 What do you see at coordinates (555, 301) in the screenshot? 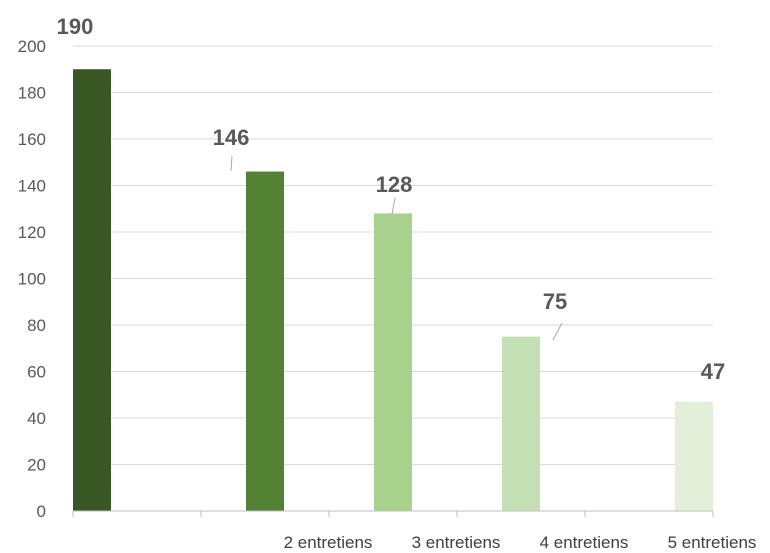
I see `data-label: 75` at bounding box center [555, 301].